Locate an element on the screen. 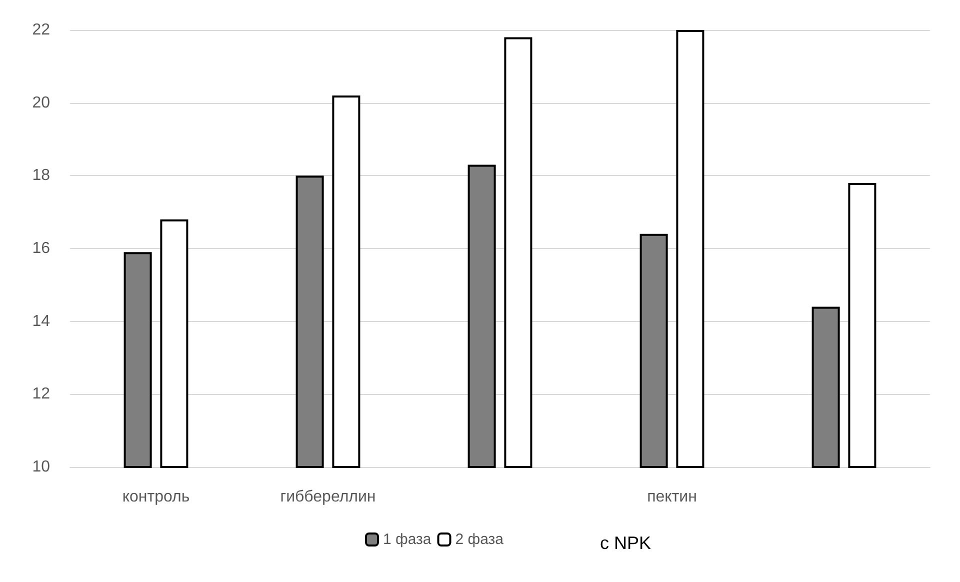 Image resolution: width=960 pixels, height=582 pixels. text: с NPK is located at coordinates (626, 543).